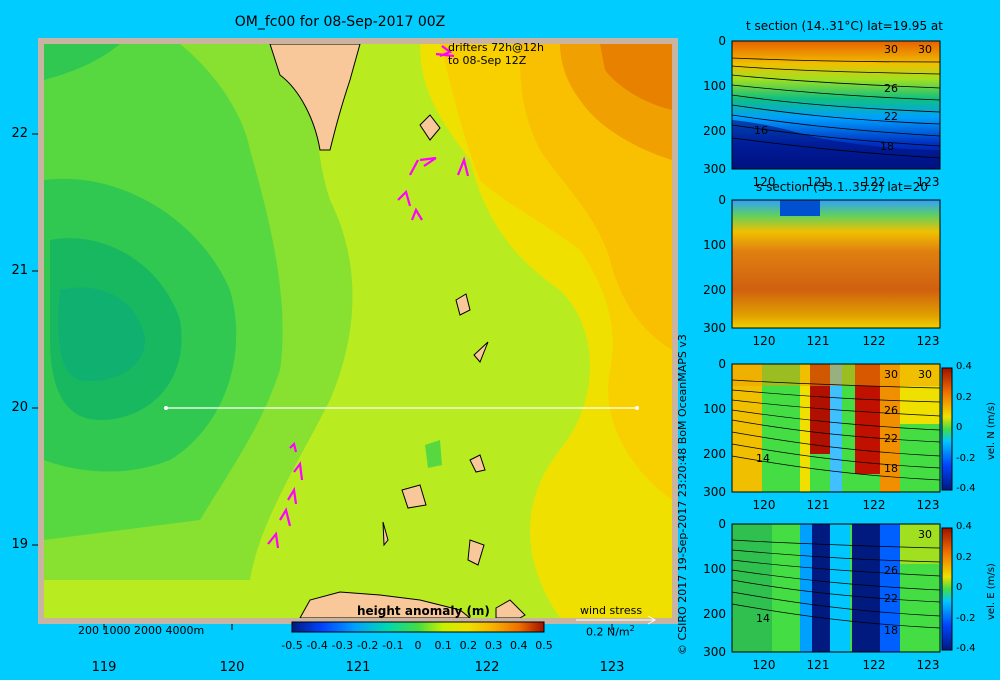 The width and height of the screenshot is (1000, 680). Describe the element at coordinates (991, 431) in the screenshot. I see `vel-n-colorbar-label: vel. N (m/s)` at that location.